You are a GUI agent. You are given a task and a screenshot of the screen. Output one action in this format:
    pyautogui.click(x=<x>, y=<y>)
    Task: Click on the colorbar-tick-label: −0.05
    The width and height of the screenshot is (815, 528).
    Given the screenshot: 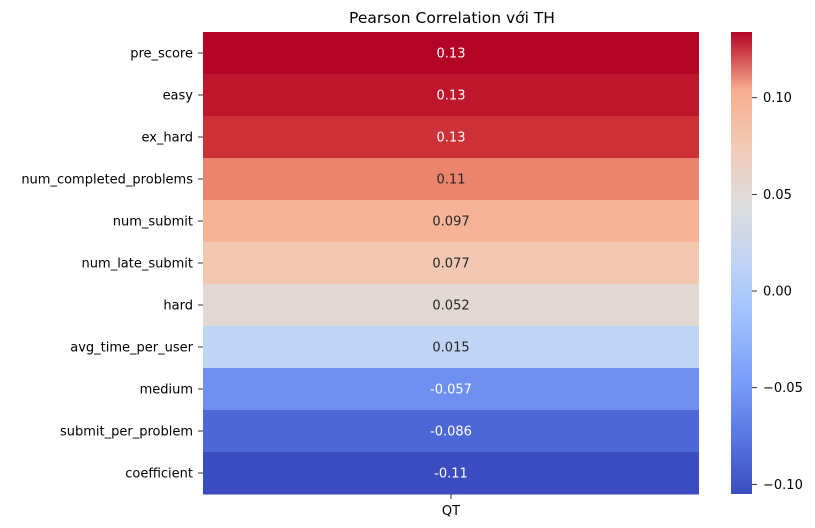 What is the action you would take?
    pyautogui.click(x=783, y=388)
    